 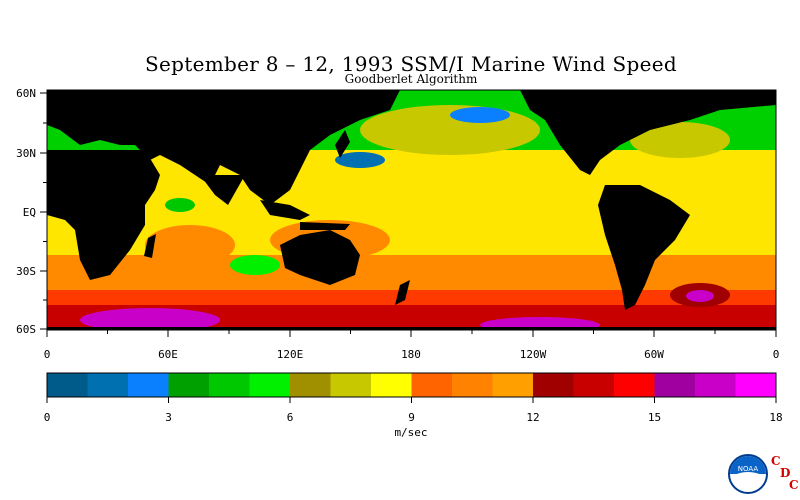 What do you see at coordinates (775, 417) in the screenshot?
I see `colorbar-tick-label: 18` at bounding box center [775, 417].